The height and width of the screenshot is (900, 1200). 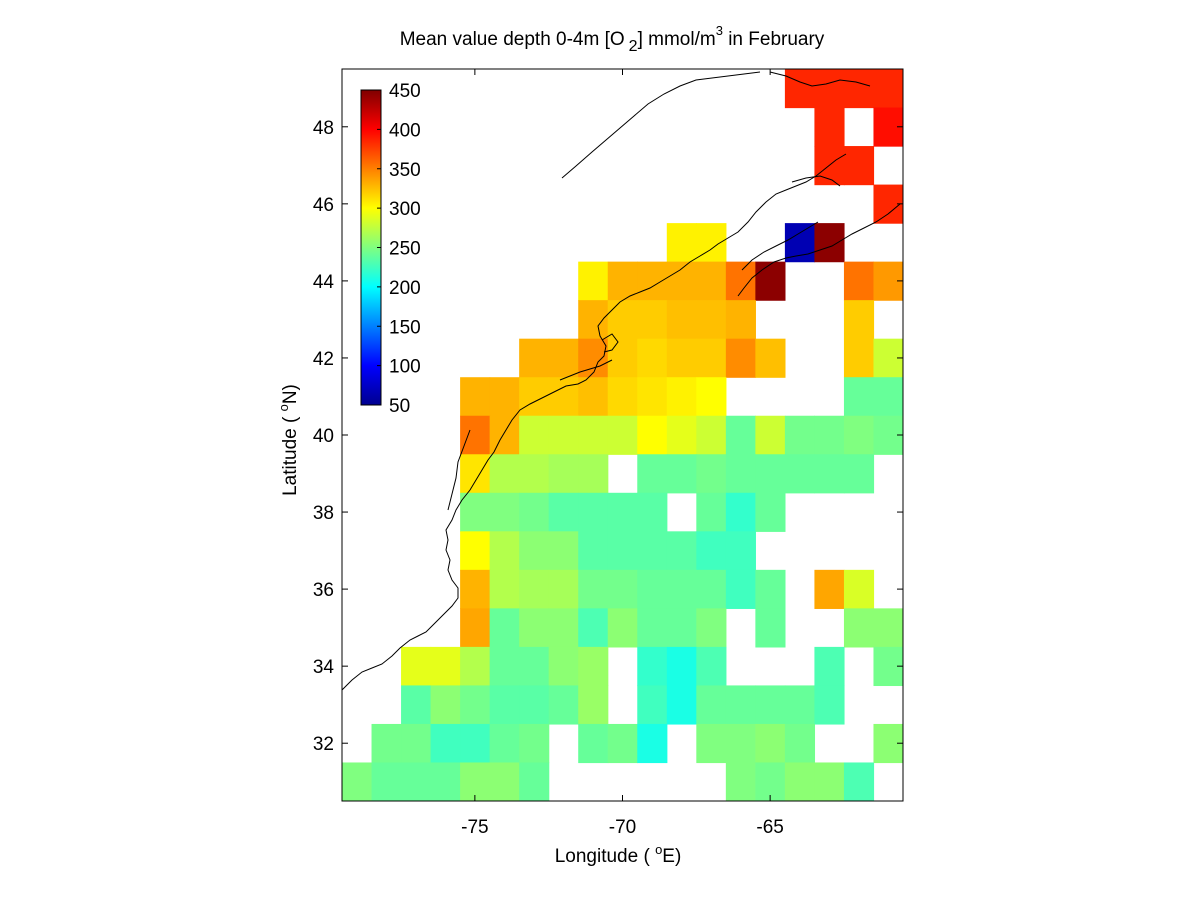 I want to click on colorbar-tick-label: 300, so click(x=405, y=209).